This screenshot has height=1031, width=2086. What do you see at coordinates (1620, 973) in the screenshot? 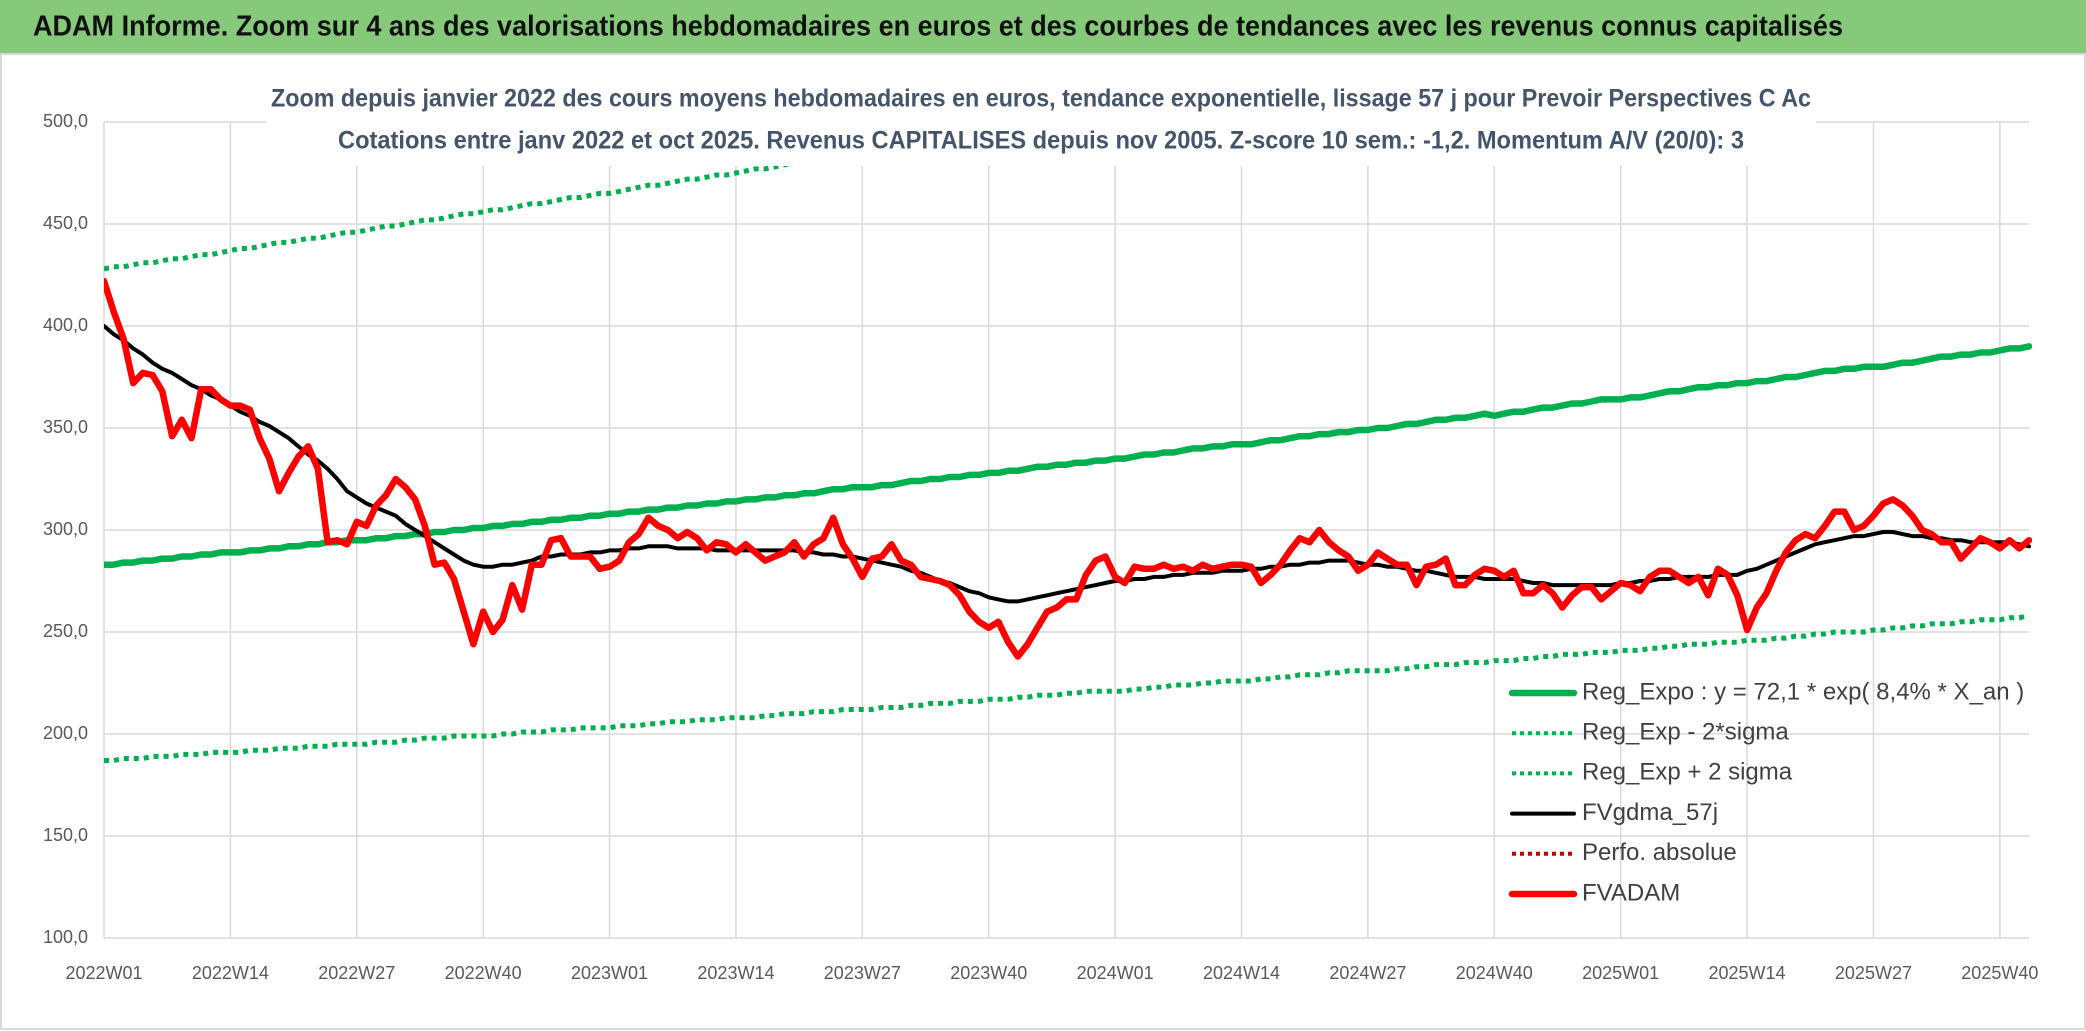
I see `x-tick-label: 2025W01` at bounding box center [1620, 973].